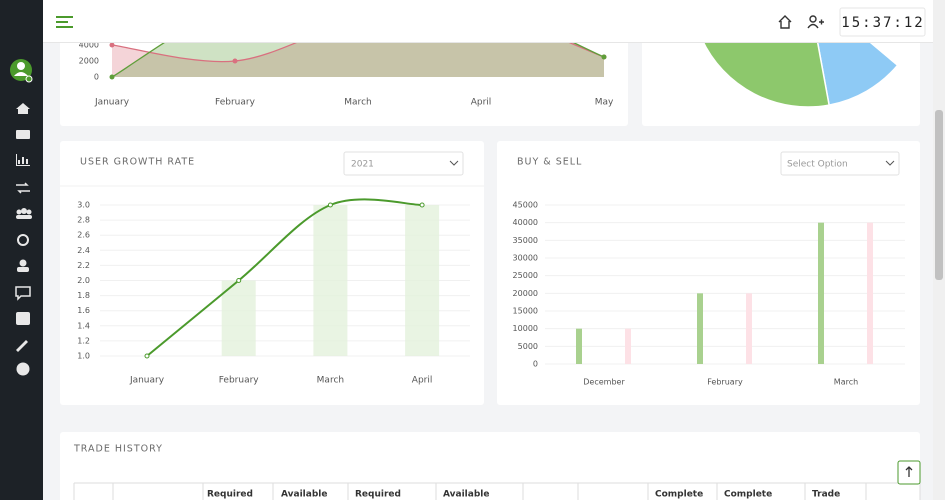 The width and height of the screenshot is (945, 500). Describe the element at coordinates (64, 22) in the screenshot. I see `menu-toggle` at that location.